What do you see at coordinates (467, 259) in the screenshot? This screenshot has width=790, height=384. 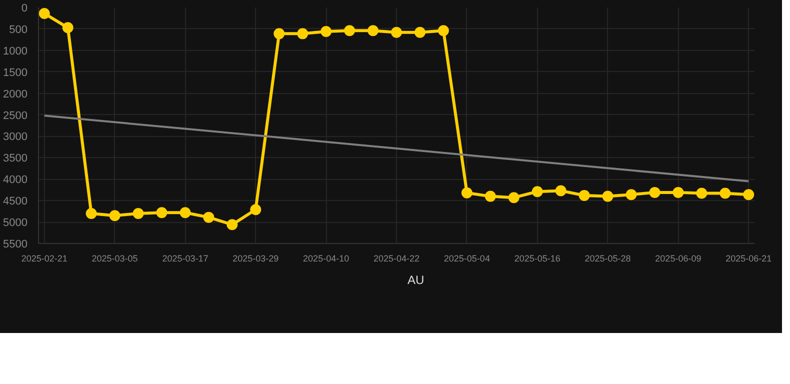 I see `x-tick-label: 2025-05-04` at bounding box center [467, 259].